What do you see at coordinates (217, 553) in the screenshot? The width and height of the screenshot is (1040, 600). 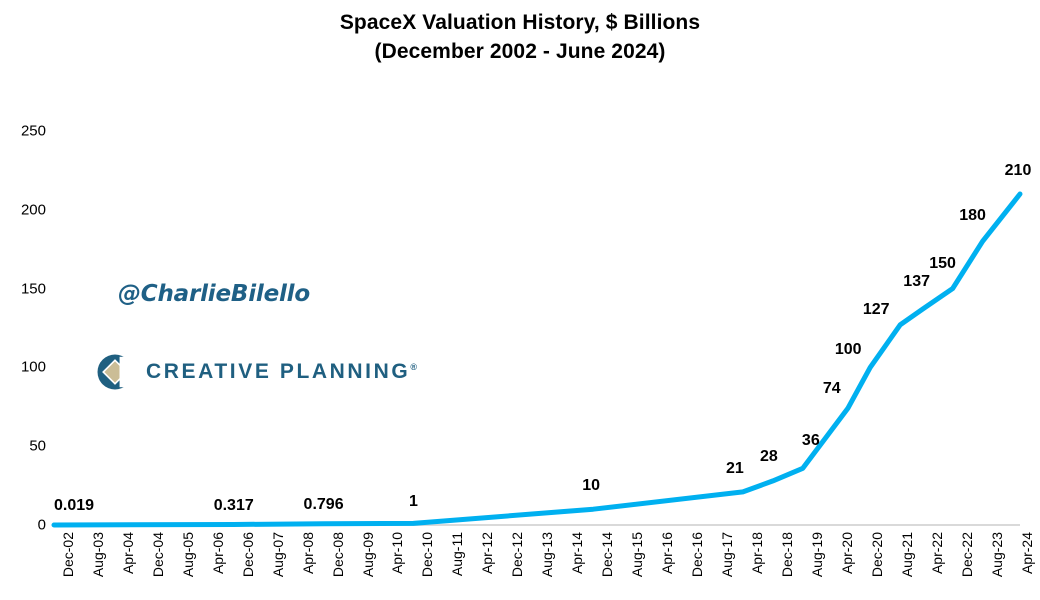 I see `x-tick-label: Apr-06` at bounding box center [217, 553].